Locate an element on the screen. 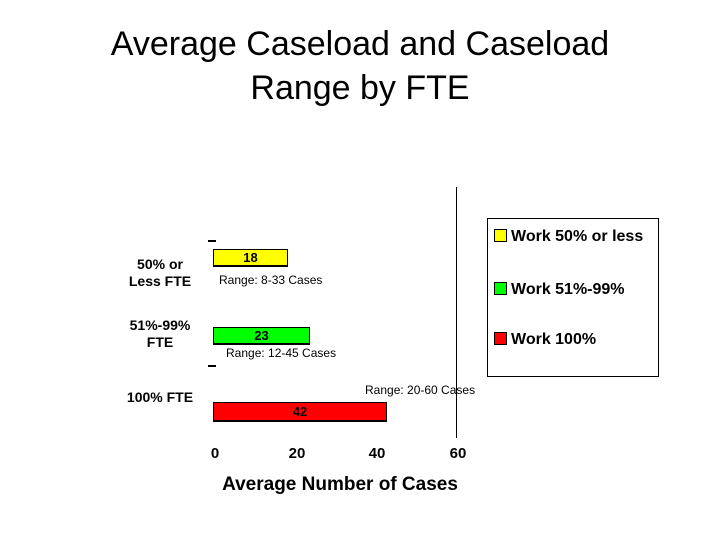  legend-label: Work 50% or less is located at coordinates (577, 236).